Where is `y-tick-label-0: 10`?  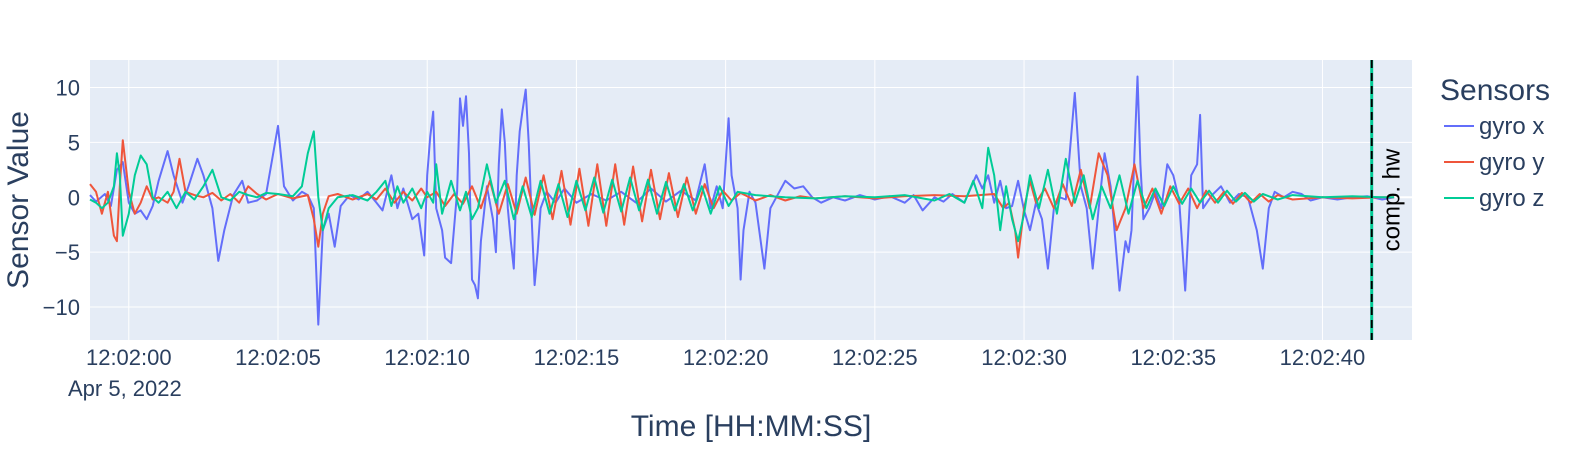 y-tick-label-0: 10 is located at coordinates (68, 87).